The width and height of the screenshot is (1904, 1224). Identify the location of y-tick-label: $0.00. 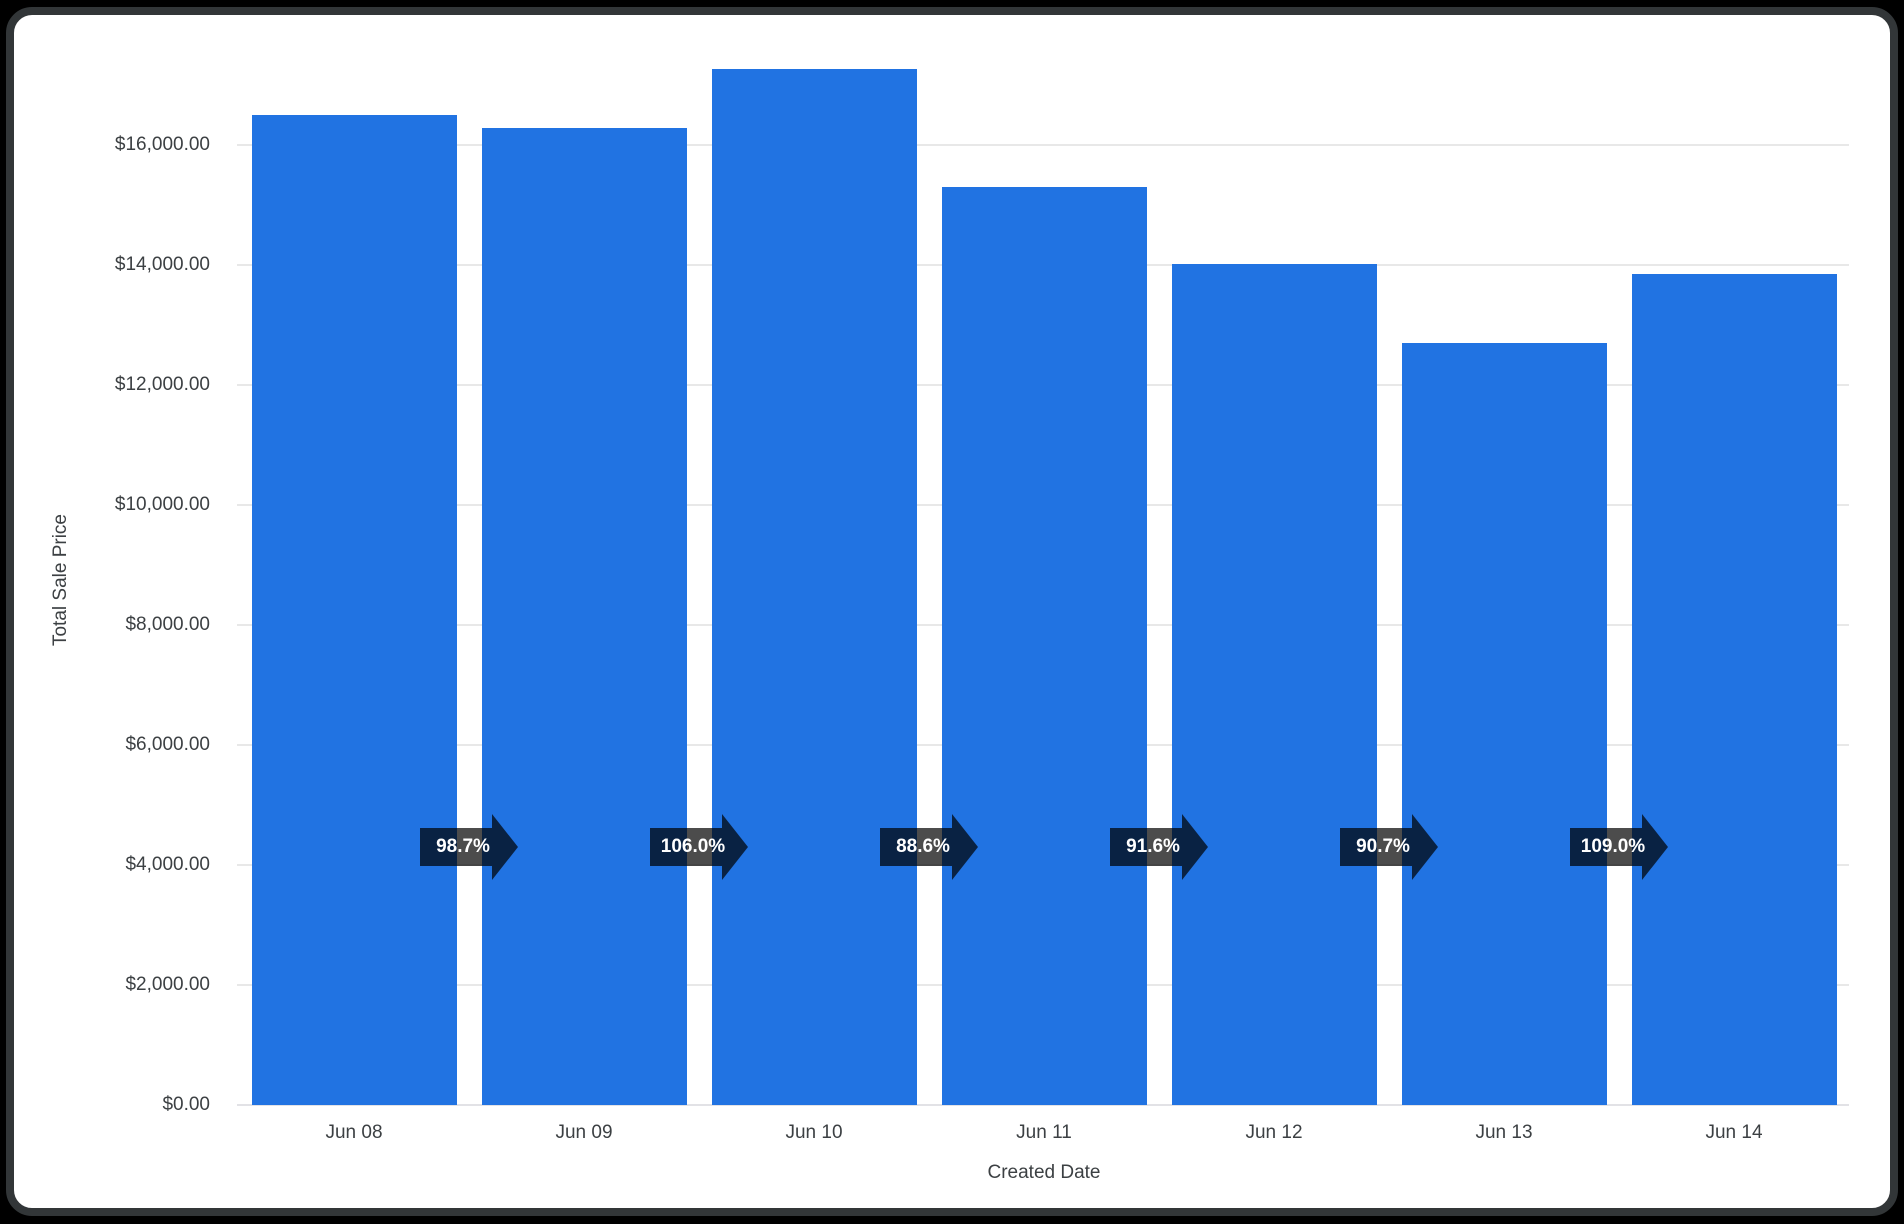
(186, 1104).